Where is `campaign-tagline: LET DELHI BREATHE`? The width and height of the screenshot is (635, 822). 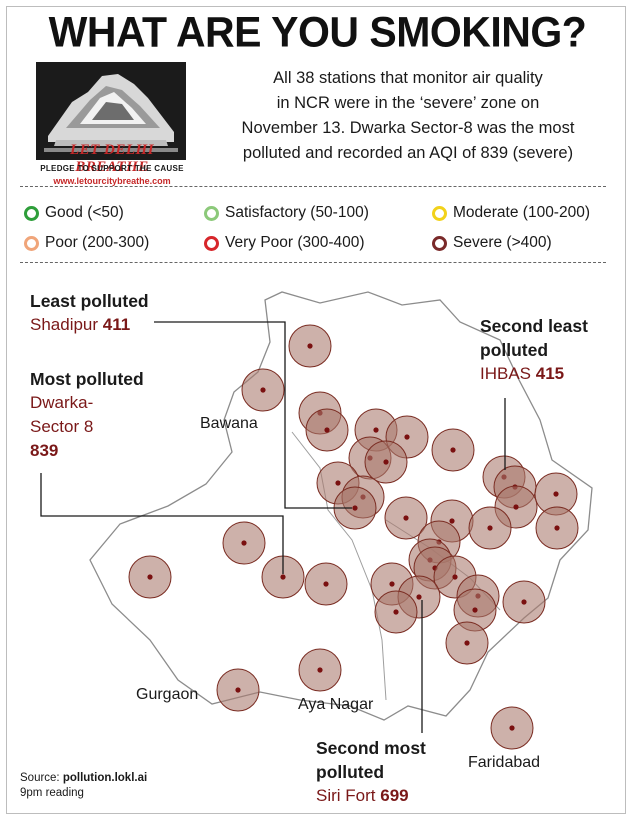
campaign-tagline: LET DELHI BREATHE is located at coordinates (112, 158).